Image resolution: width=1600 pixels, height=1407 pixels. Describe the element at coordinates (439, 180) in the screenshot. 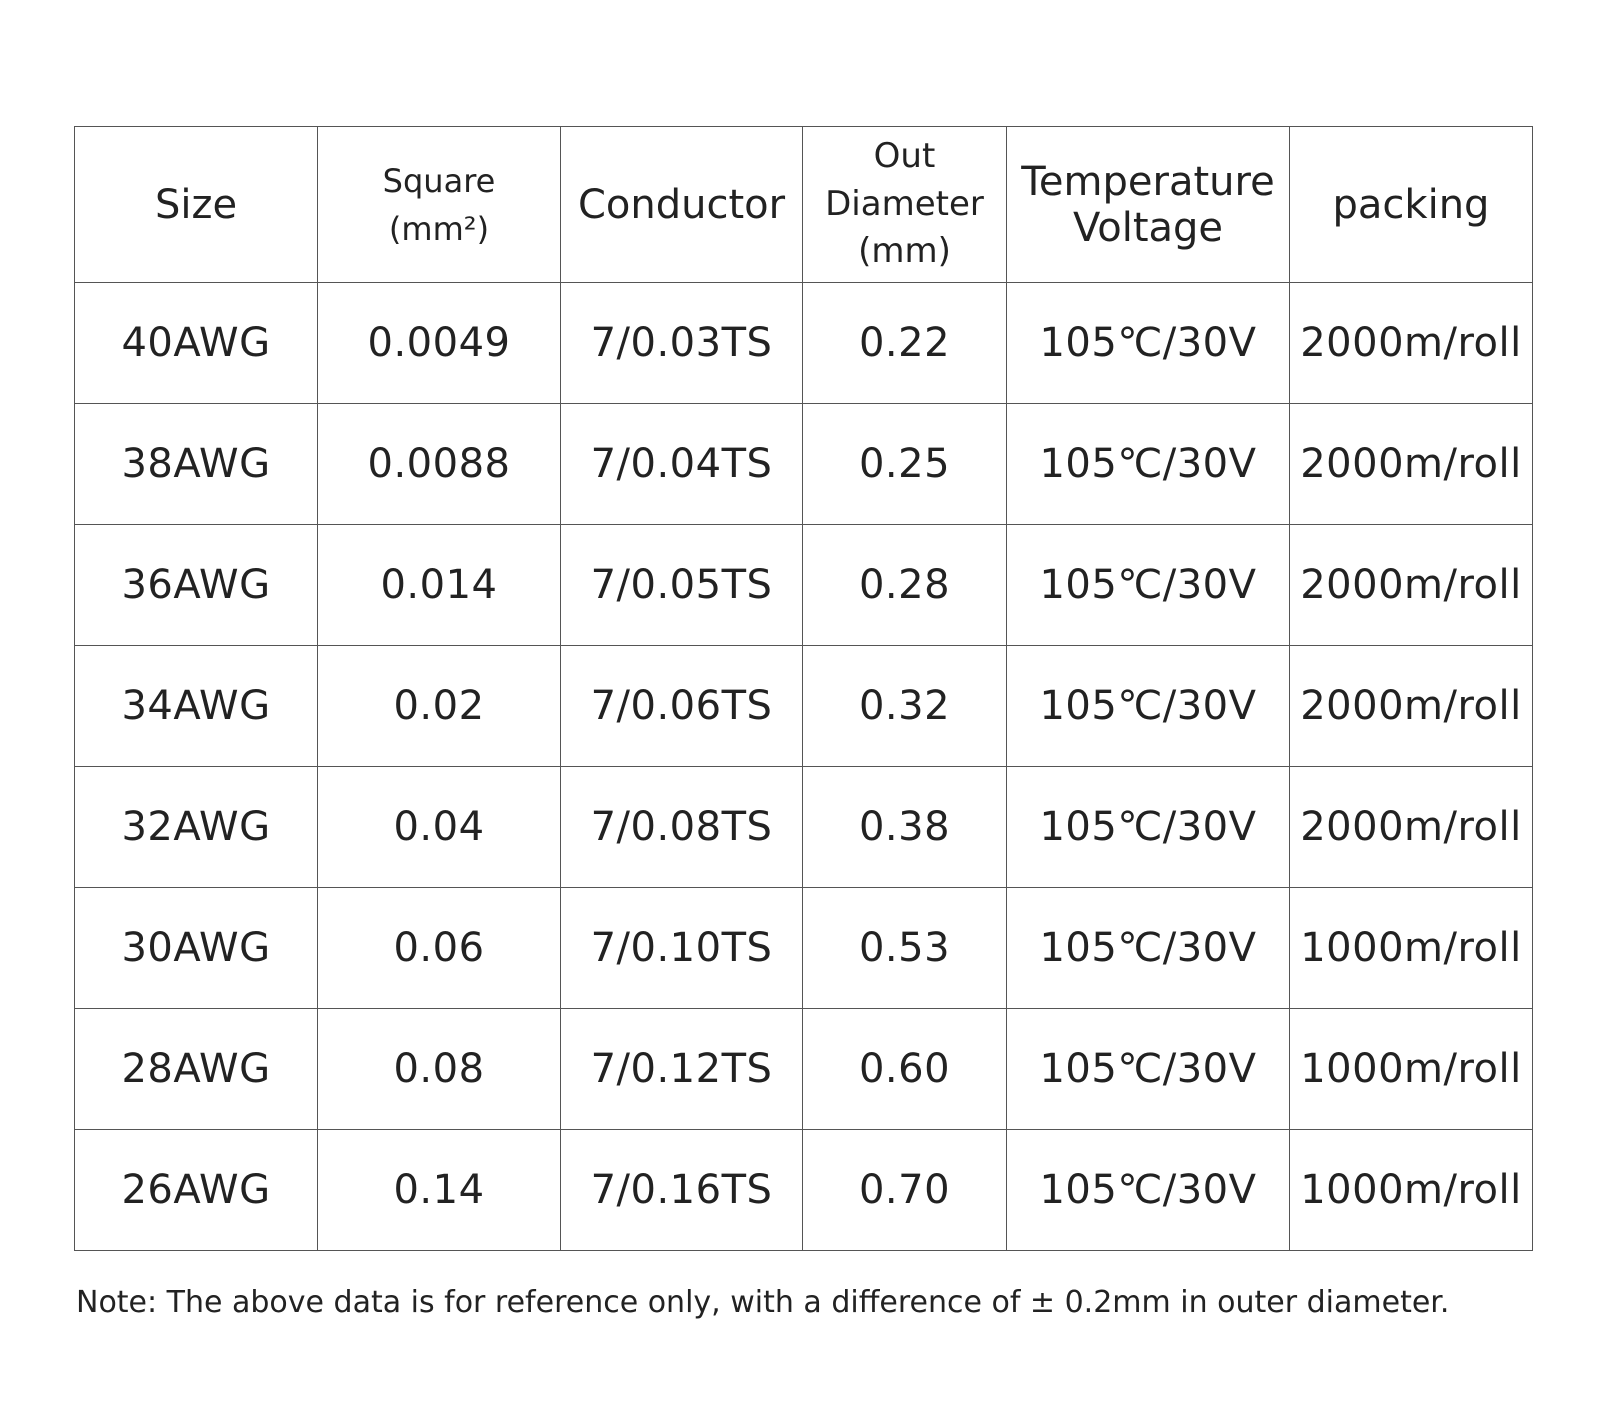

I see `header-square-label: Square` at that location.